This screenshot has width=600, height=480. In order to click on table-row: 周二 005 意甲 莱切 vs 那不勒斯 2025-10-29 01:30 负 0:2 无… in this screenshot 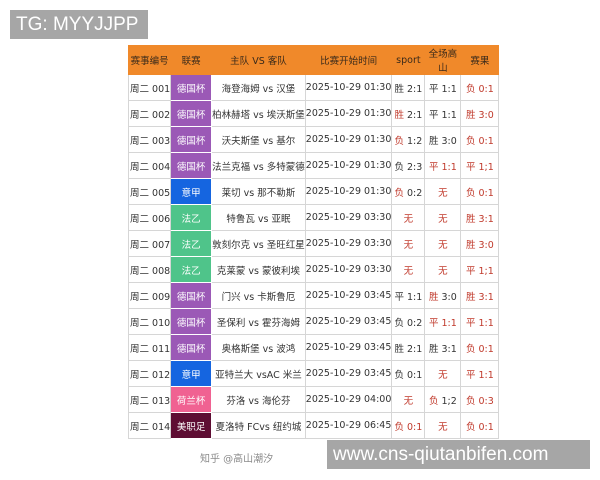, I will do `click(313, 191)`.